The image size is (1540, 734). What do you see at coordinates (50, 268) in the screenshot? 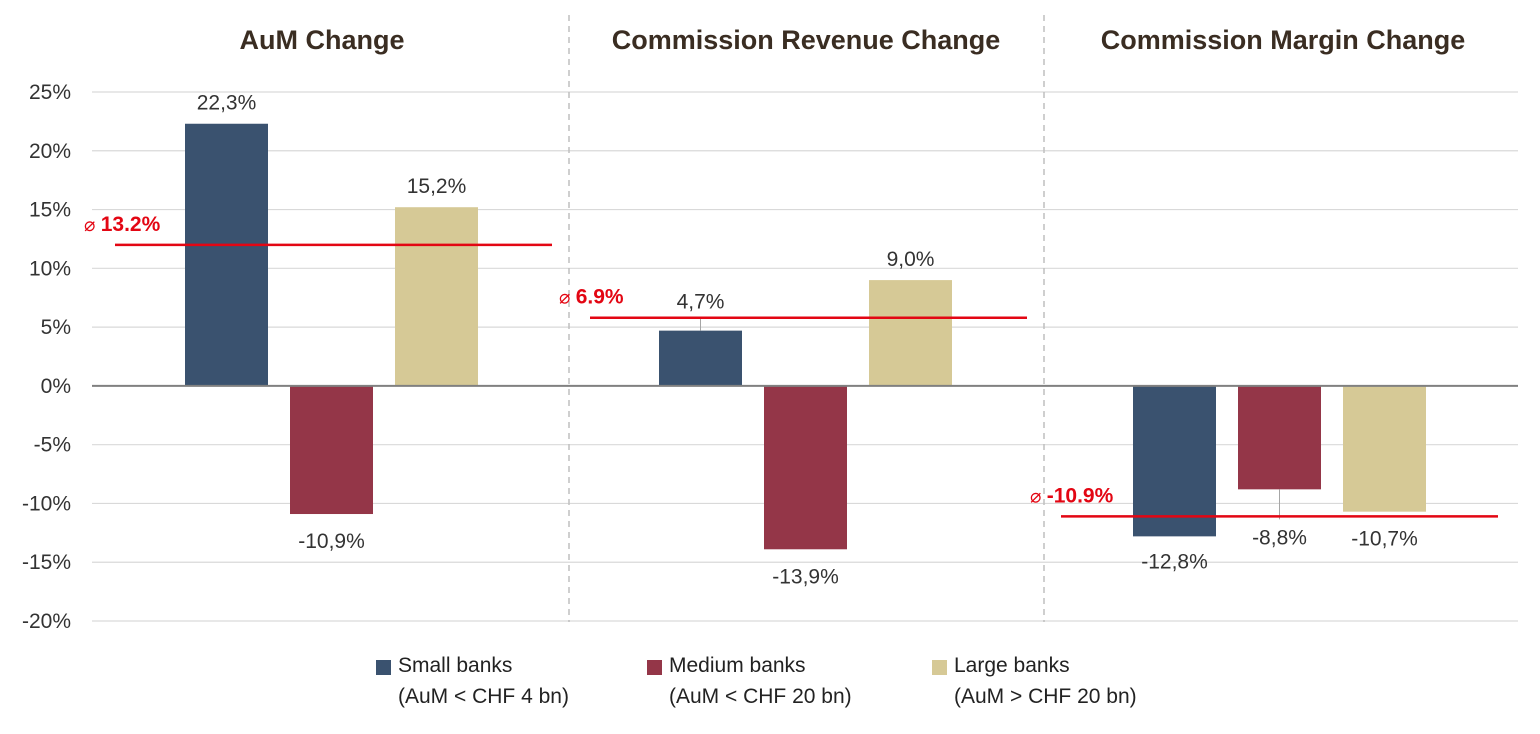
I see `y-tick-label: 10%` at bounding box center [50, 268].